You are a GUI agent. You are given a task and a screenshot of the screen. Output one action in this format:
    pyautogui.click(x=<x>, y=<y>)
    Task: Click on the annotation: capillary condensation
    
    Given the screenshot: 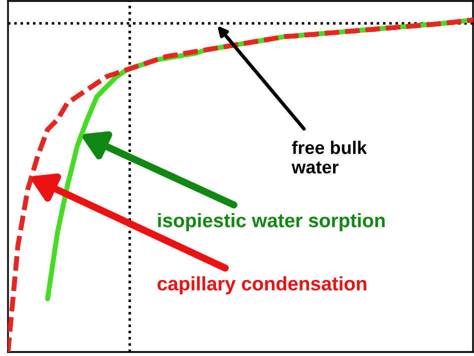 What is the action you would take?
    pyautogui.click(x=262, y=285)
    